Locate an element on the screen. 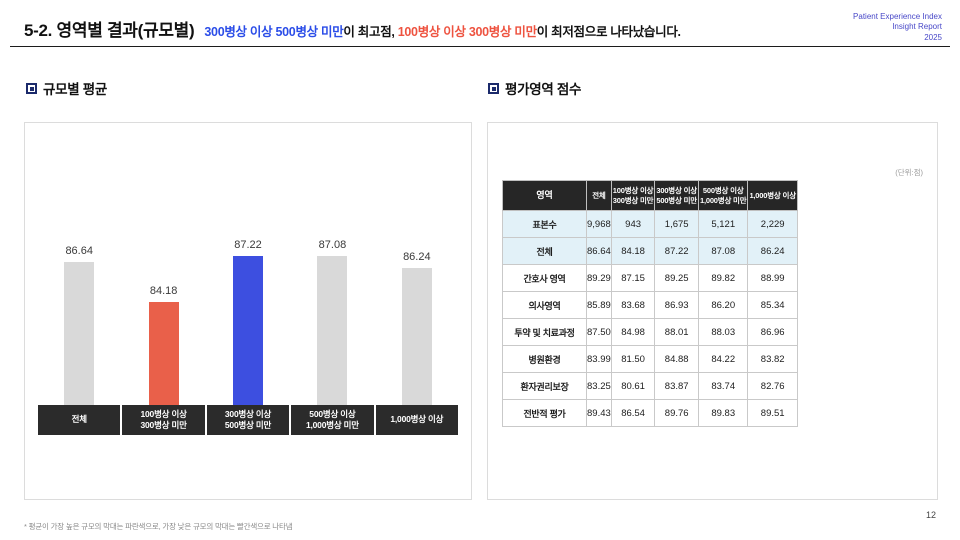  table-cell: 83.82 is located at coordinates (772, 359).